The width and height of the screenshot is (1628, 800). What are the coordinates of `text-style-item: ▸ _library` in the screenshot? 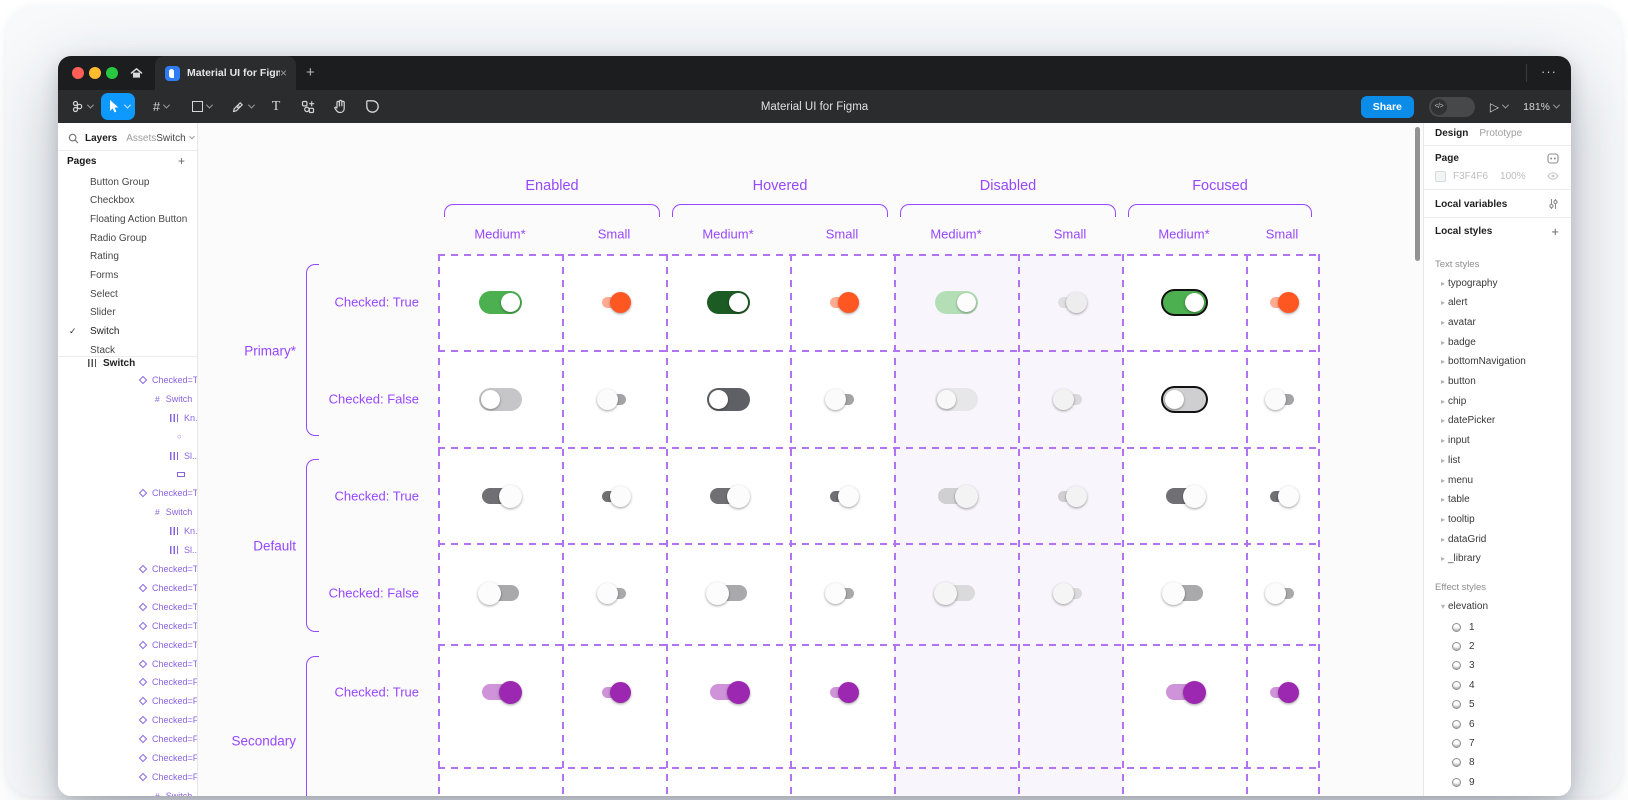 It's located at (1497, 559).